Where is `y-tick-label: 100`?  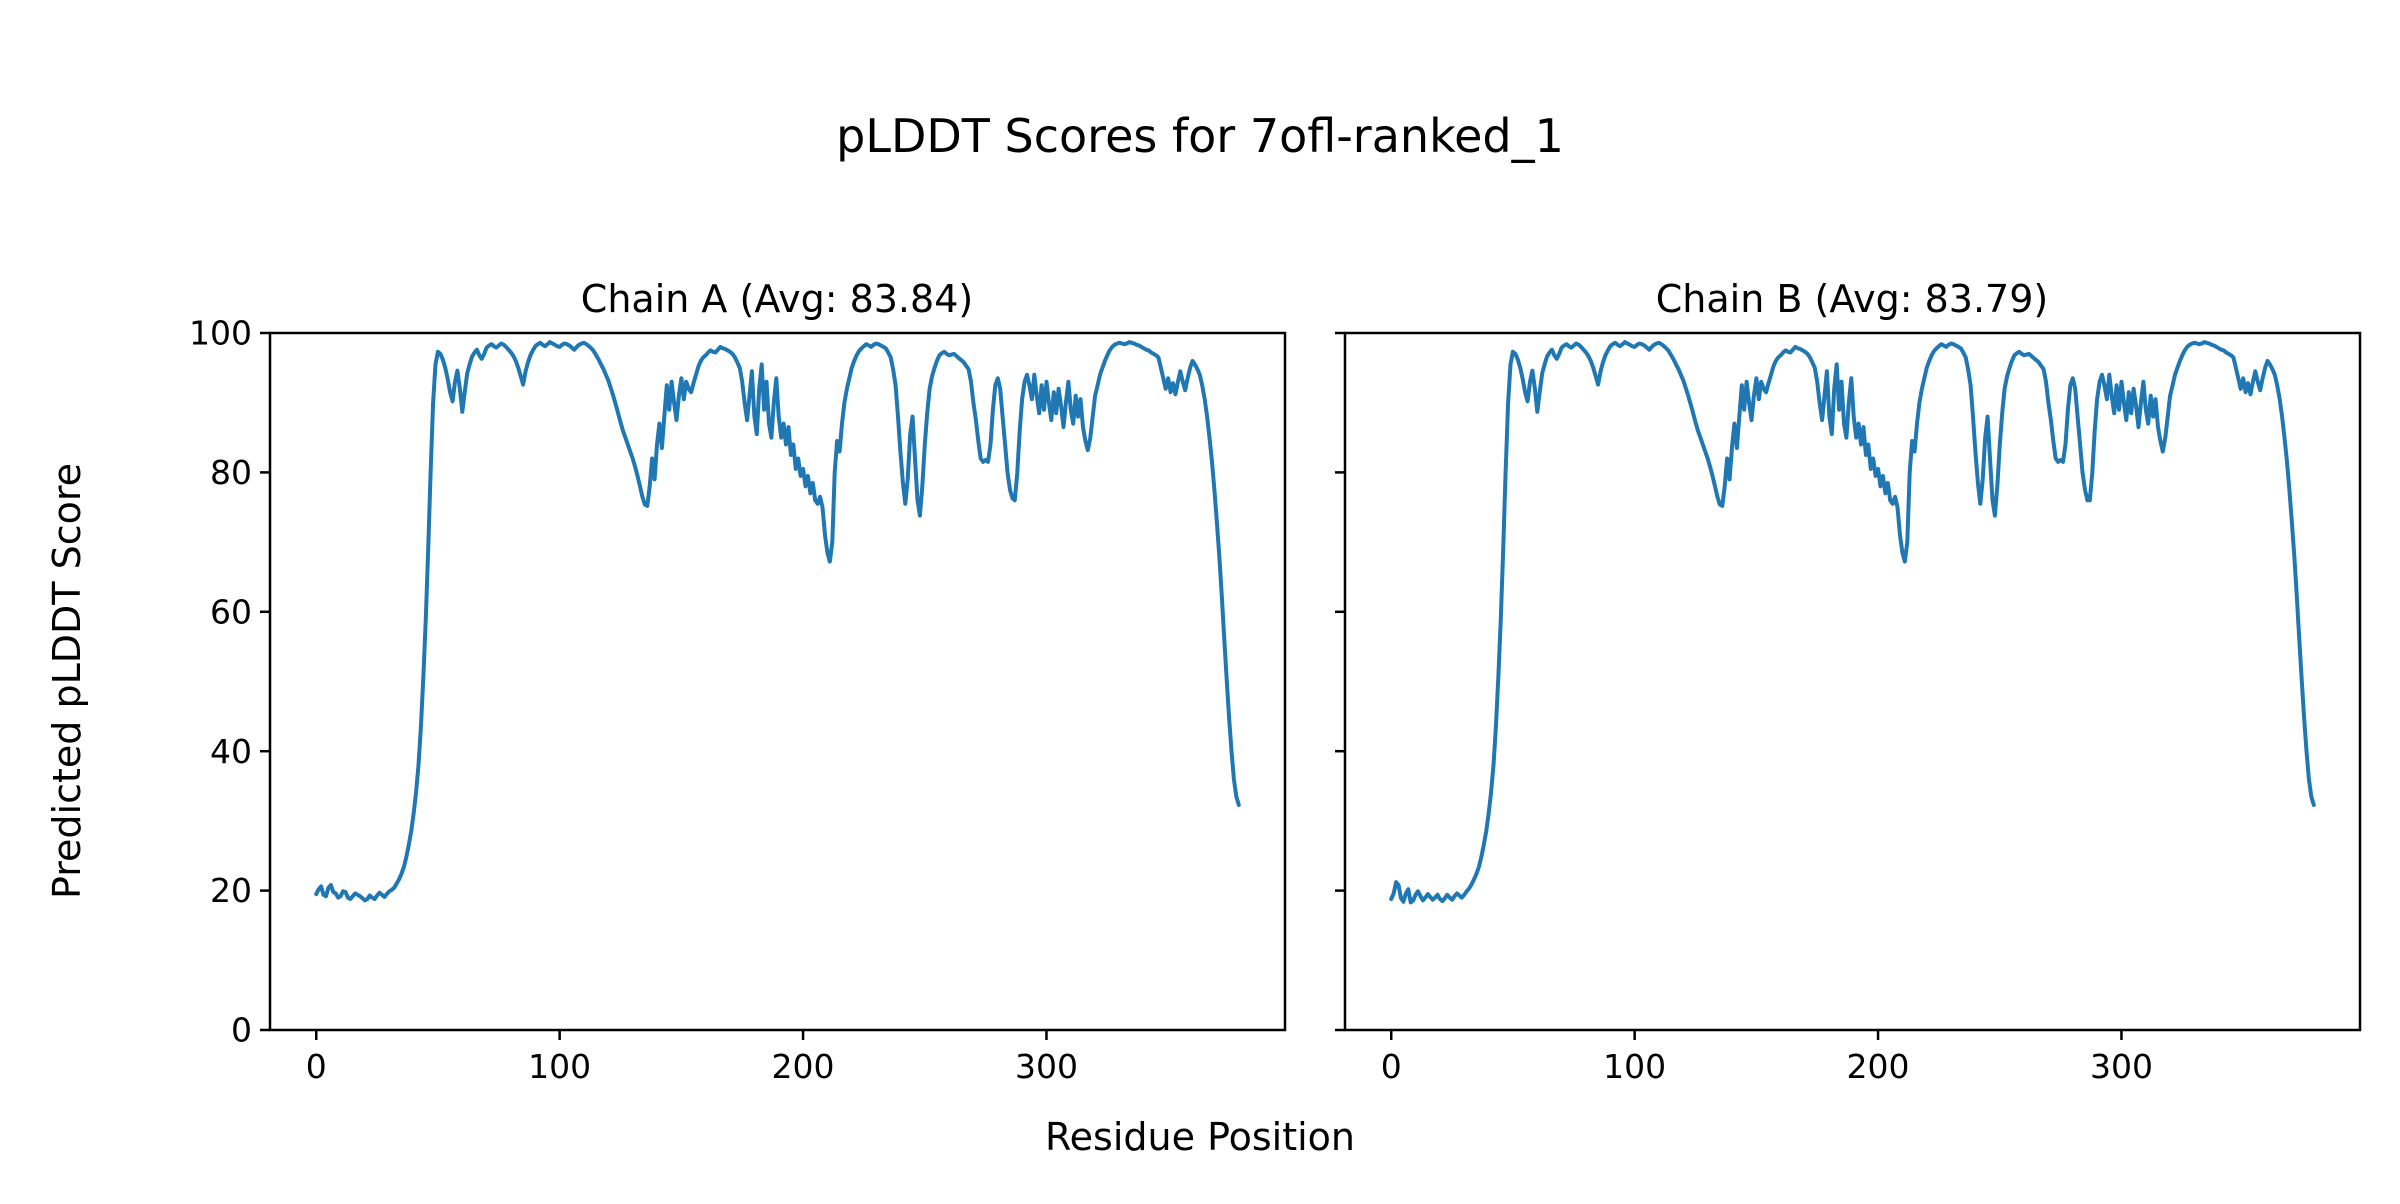 y-tick-label: 100 is located at coordinates (220, 333).